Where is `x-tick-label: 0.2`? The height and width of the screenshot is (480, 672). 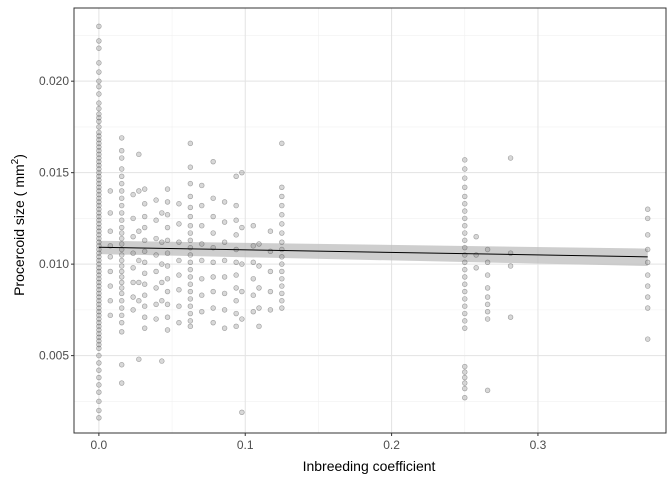
x-tick-label: 0.2 is located at coordinates (391, 445).